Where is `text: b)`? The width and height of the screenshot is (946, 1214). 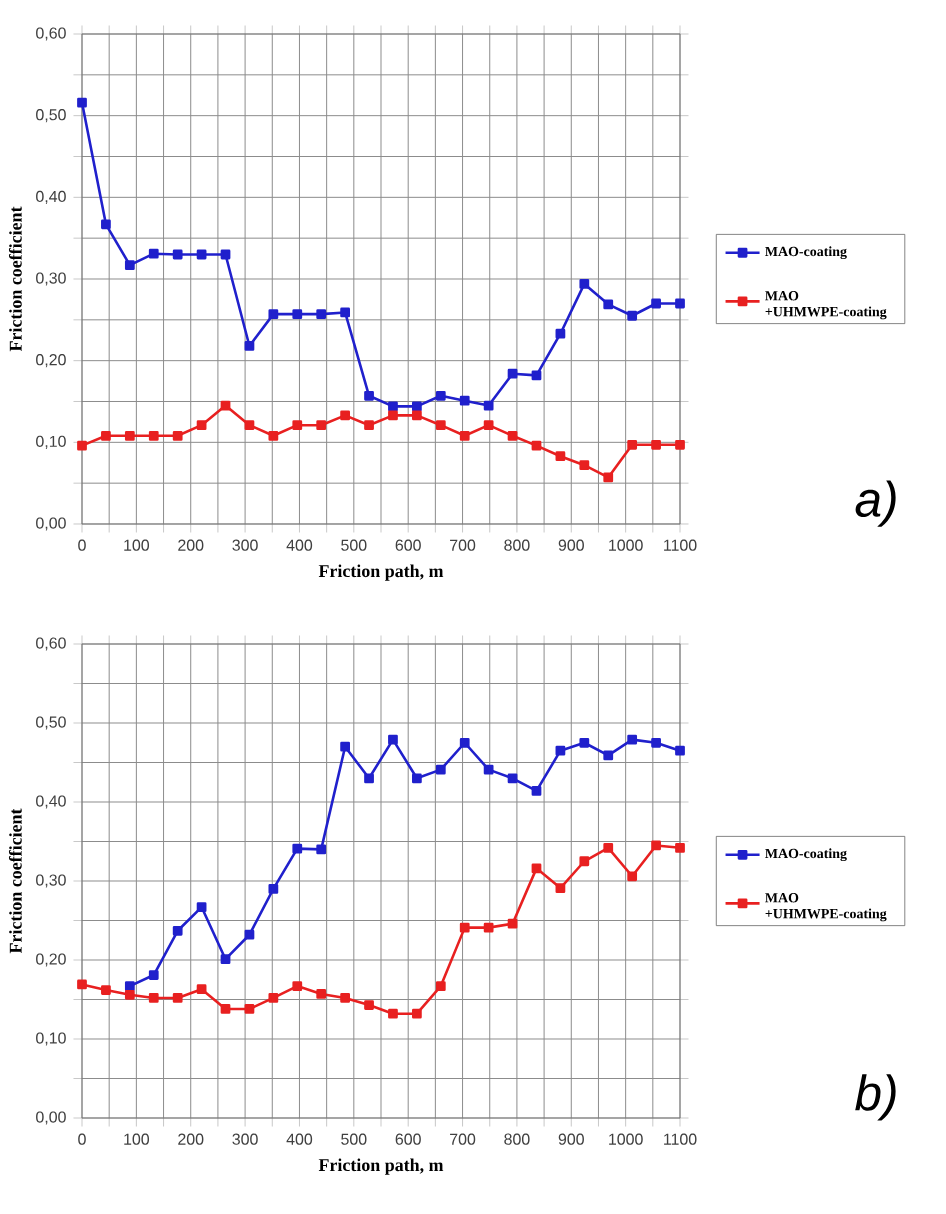 text: b) is located at coordinates (875, 1097).